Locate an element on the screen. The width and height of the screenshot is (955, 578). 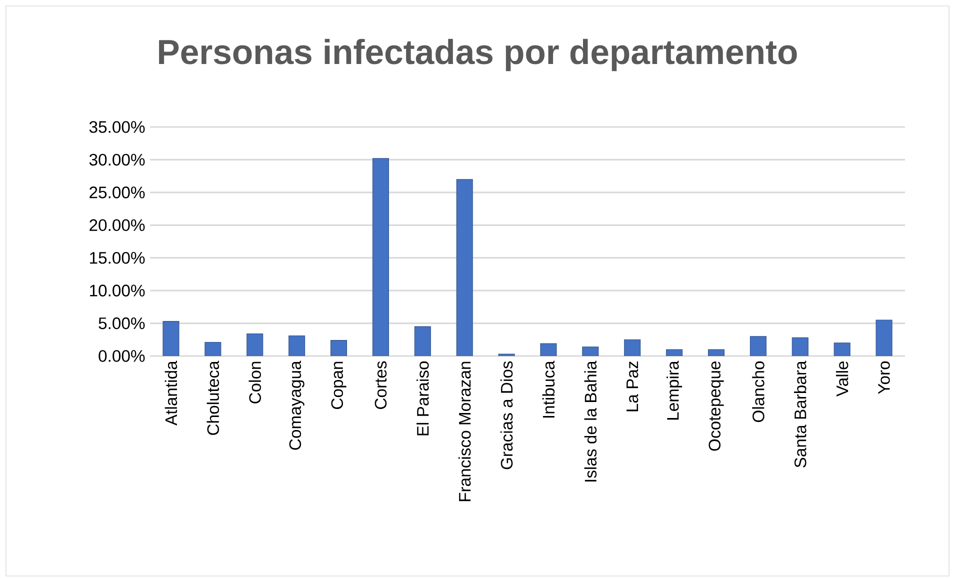
x-tick-label: Islas de la Bahia is located at coordinates (590, 421).